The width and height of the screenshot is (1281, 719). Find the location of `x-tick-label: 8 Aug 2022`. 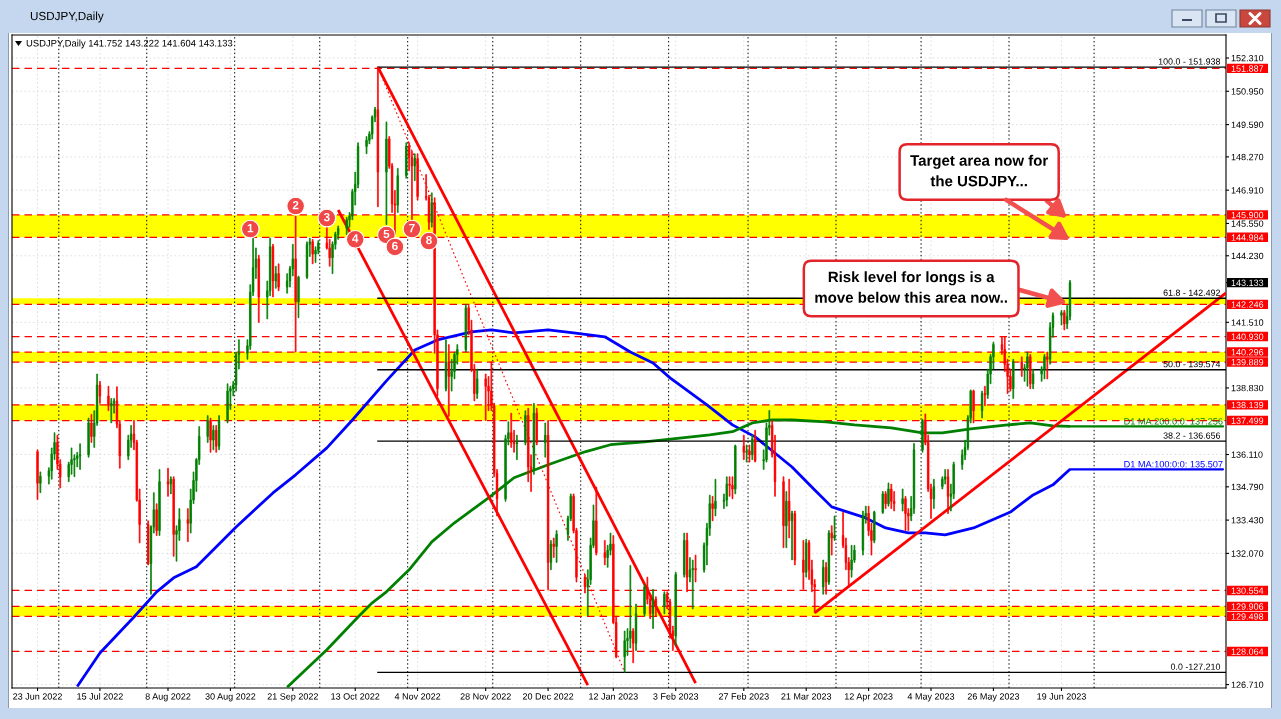

x-tick-label: 8 Aug 2022 is located at coordinates (168, 697).